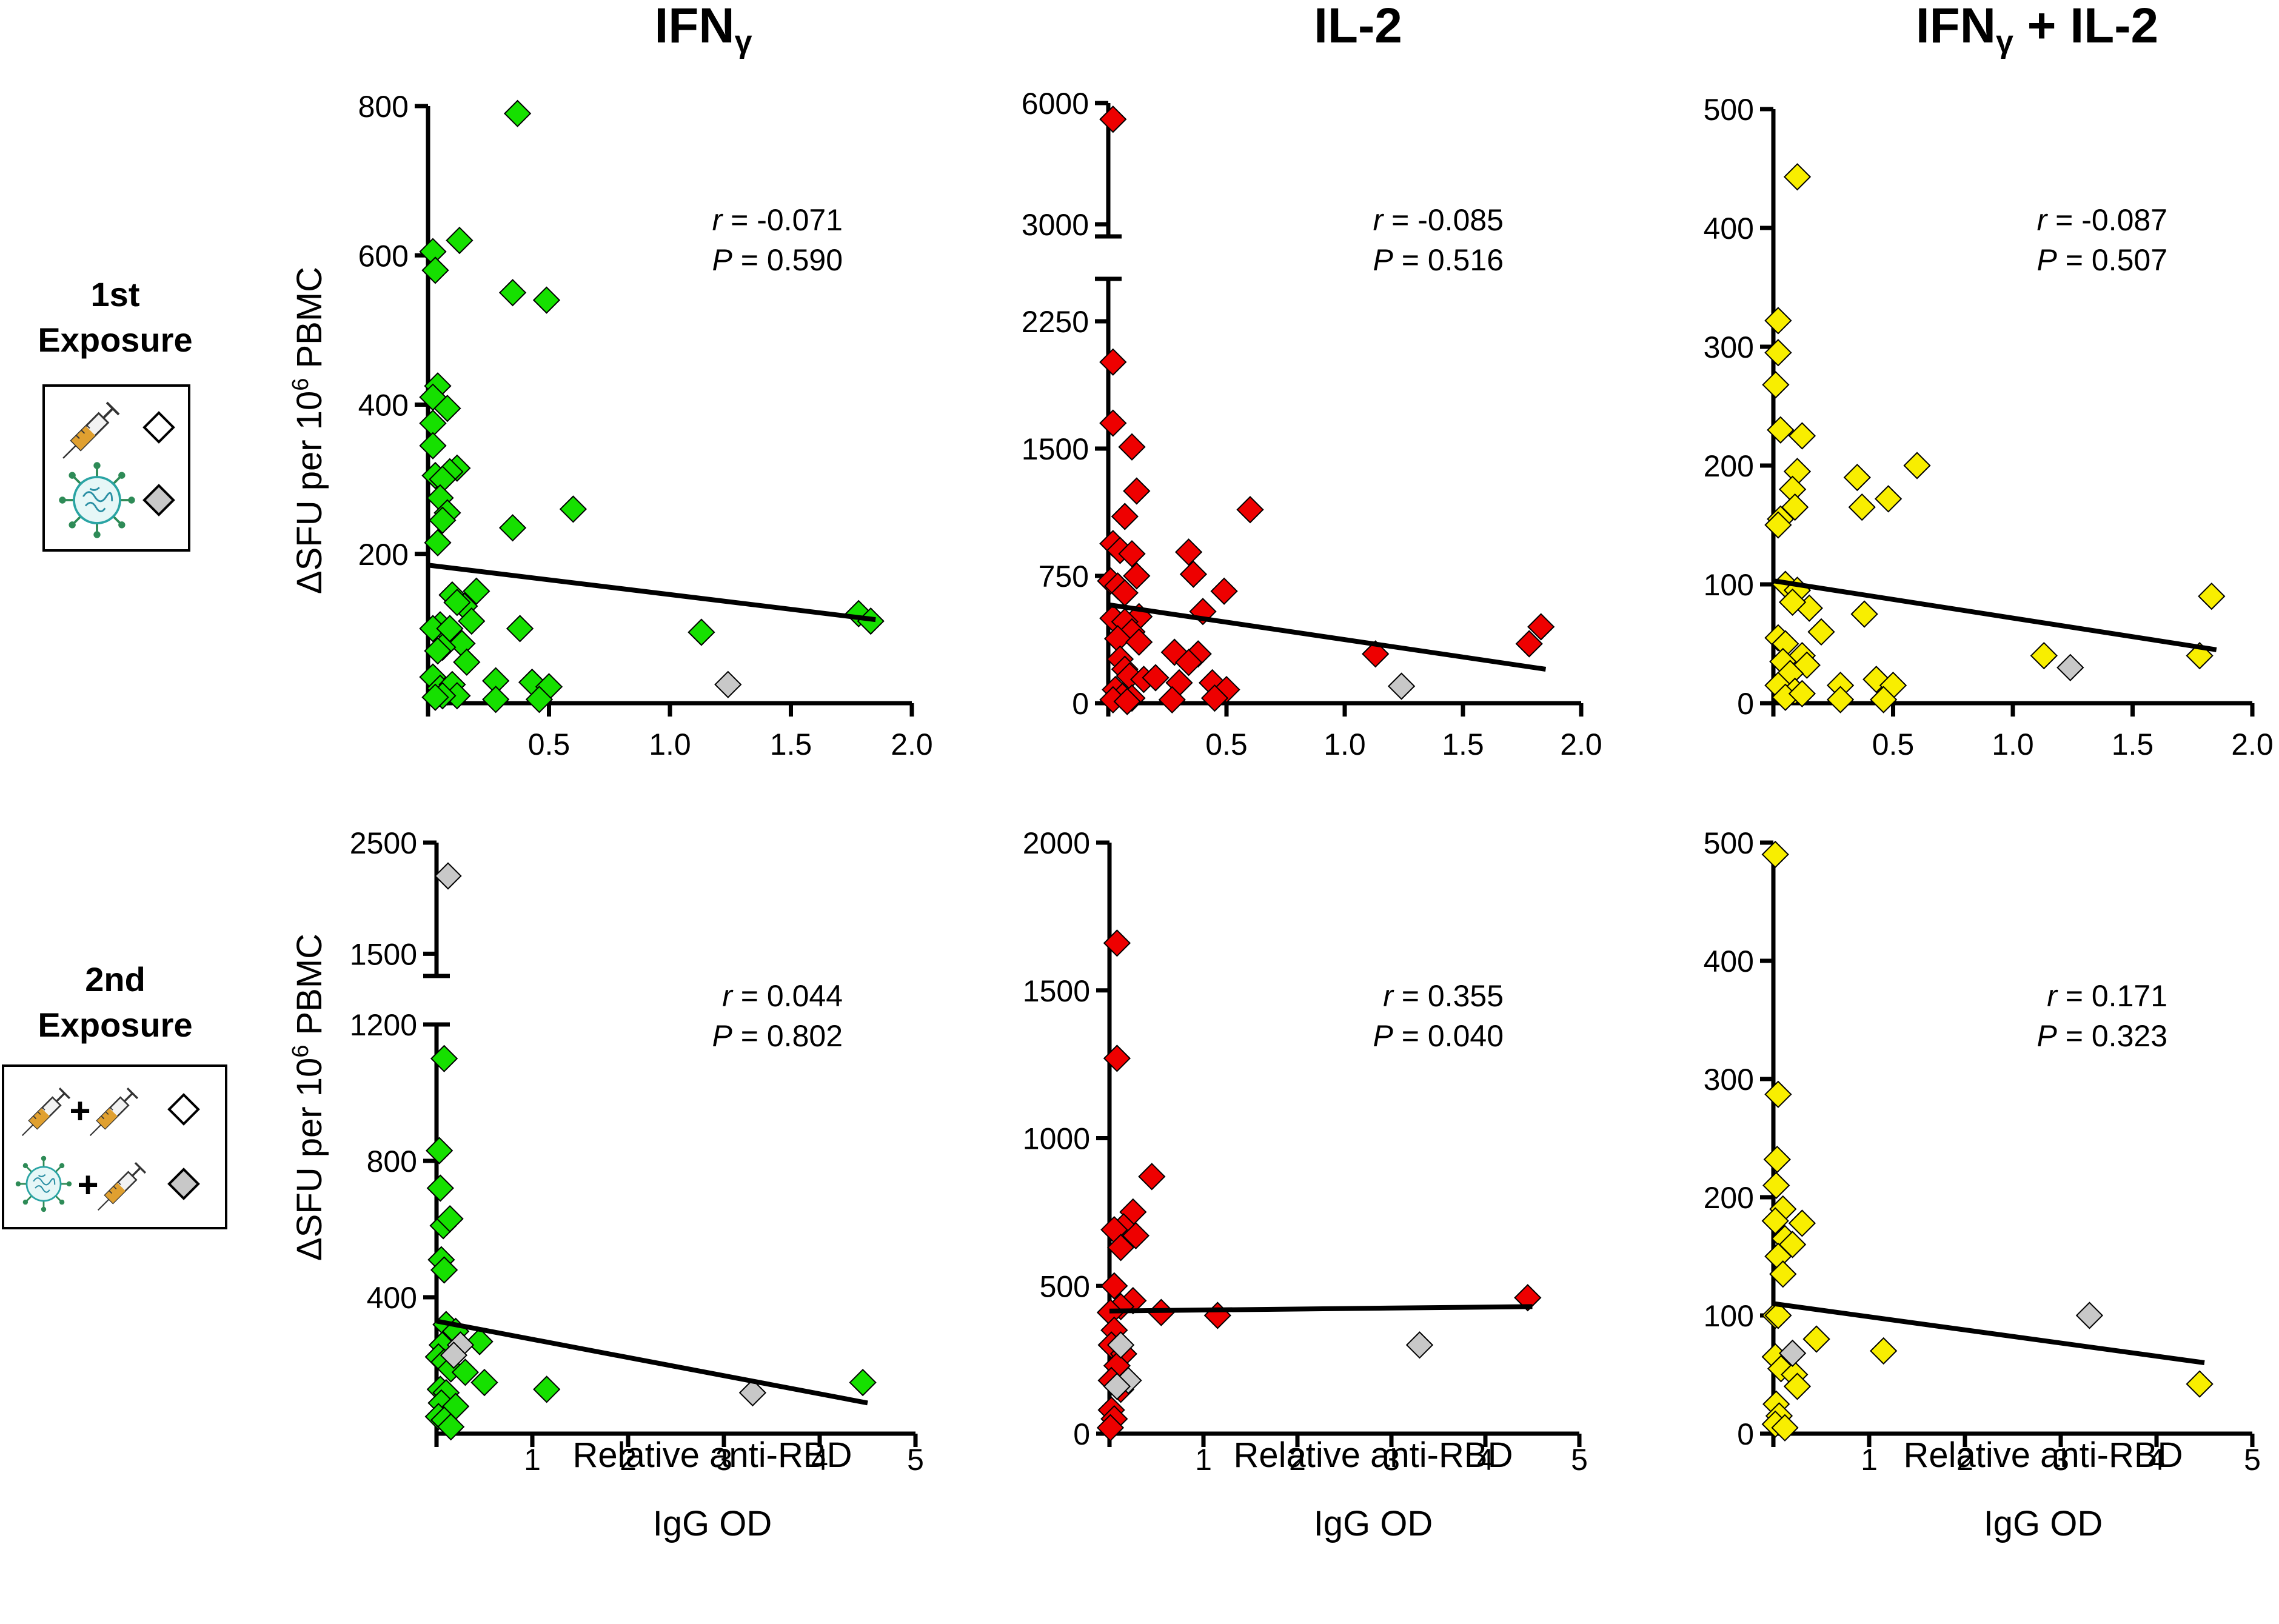  Describe the element at coordinates (116, 294) in the screenshot. I see `row-label-1st: 1st` at that location.